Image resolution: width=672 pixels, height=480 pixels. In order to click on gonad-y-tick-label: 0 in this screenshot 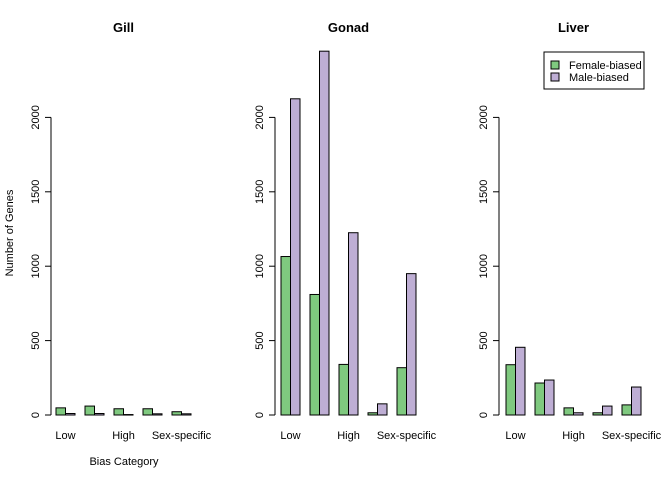, I will do `click(260, 415)`.